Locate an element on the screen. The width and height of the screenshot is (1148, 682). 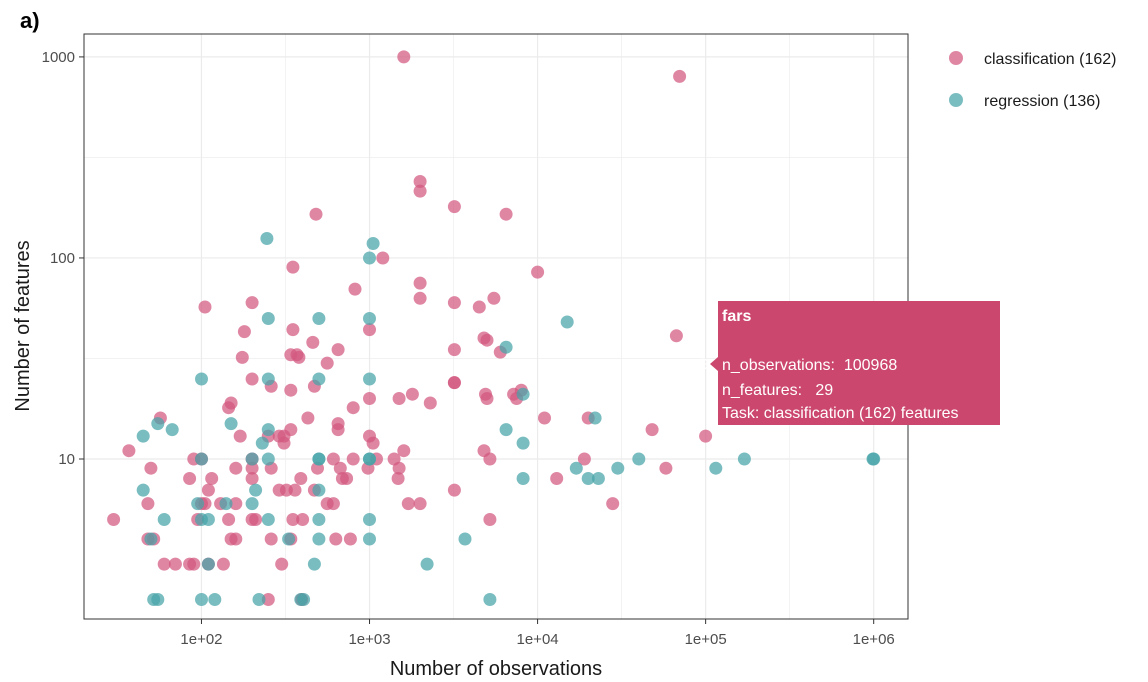
legend-item-classification: classification (162) is located at coordinates (1033, 59).